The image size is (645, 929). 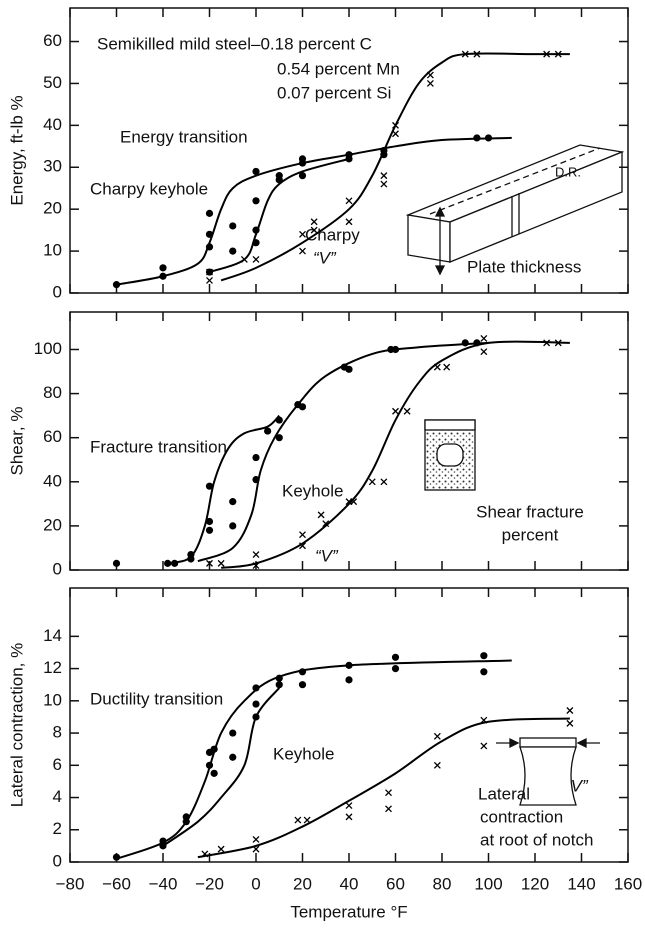 What do you see at coordinates (52, 667) in the screenshot?
I see `y-tick-label: 12` at bounding box center [52, 667].